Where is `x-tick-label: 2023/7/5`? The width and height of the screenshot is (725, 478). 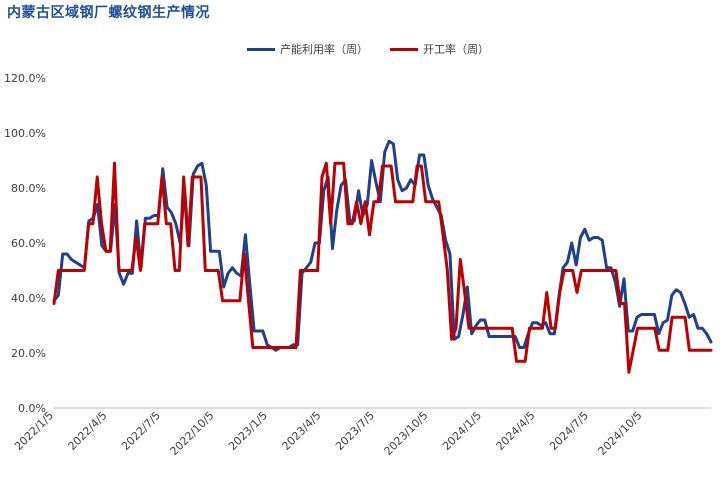
x-tick-label: 2023/7/5 is located at coordinates (355, 431).